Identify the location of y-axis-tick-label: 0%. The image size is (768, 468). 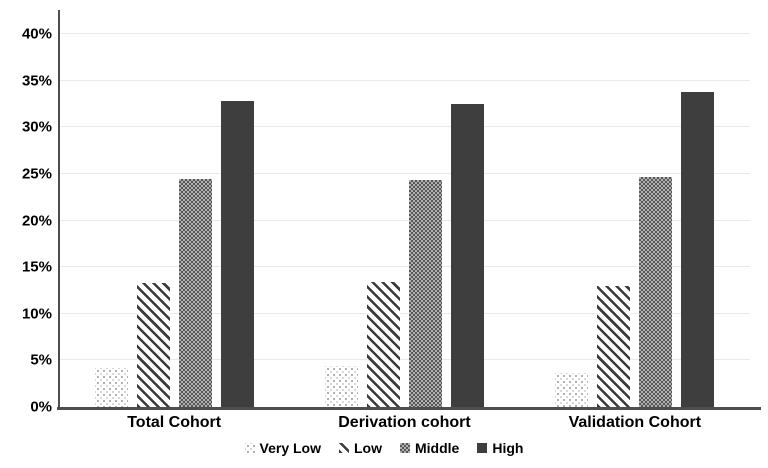
(41, 407).